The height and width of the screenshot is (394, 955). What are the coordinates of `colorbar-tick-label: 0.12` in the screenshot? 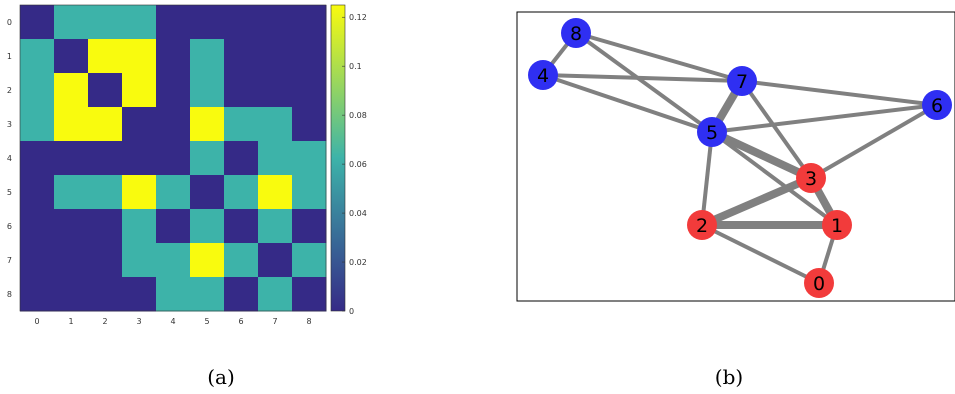 It's located at (358, 17).